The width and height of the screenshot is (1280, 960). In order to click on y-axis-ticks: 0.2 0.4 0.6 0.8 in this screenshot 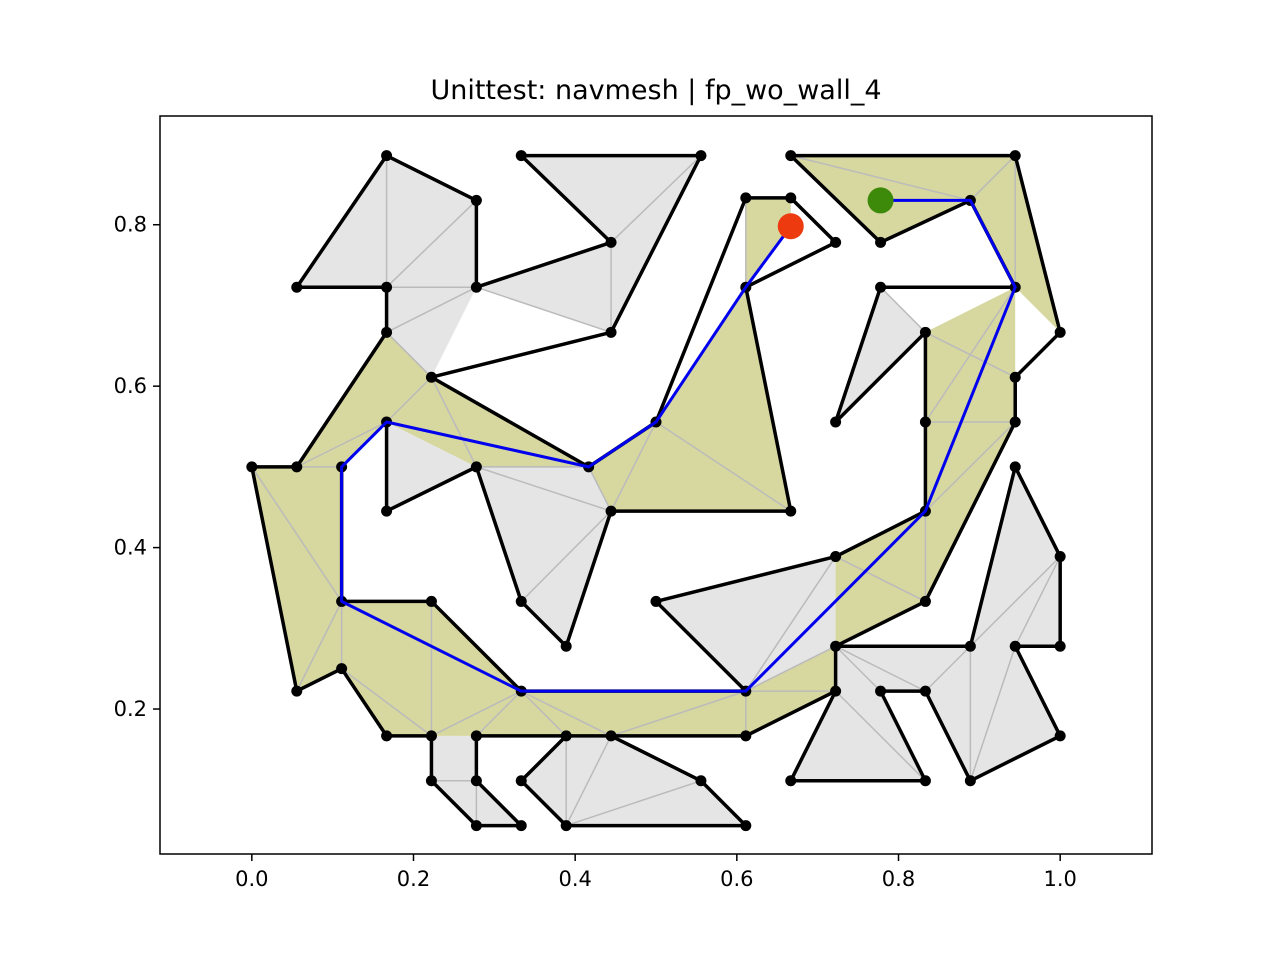, I will do `click(137, 467)`.